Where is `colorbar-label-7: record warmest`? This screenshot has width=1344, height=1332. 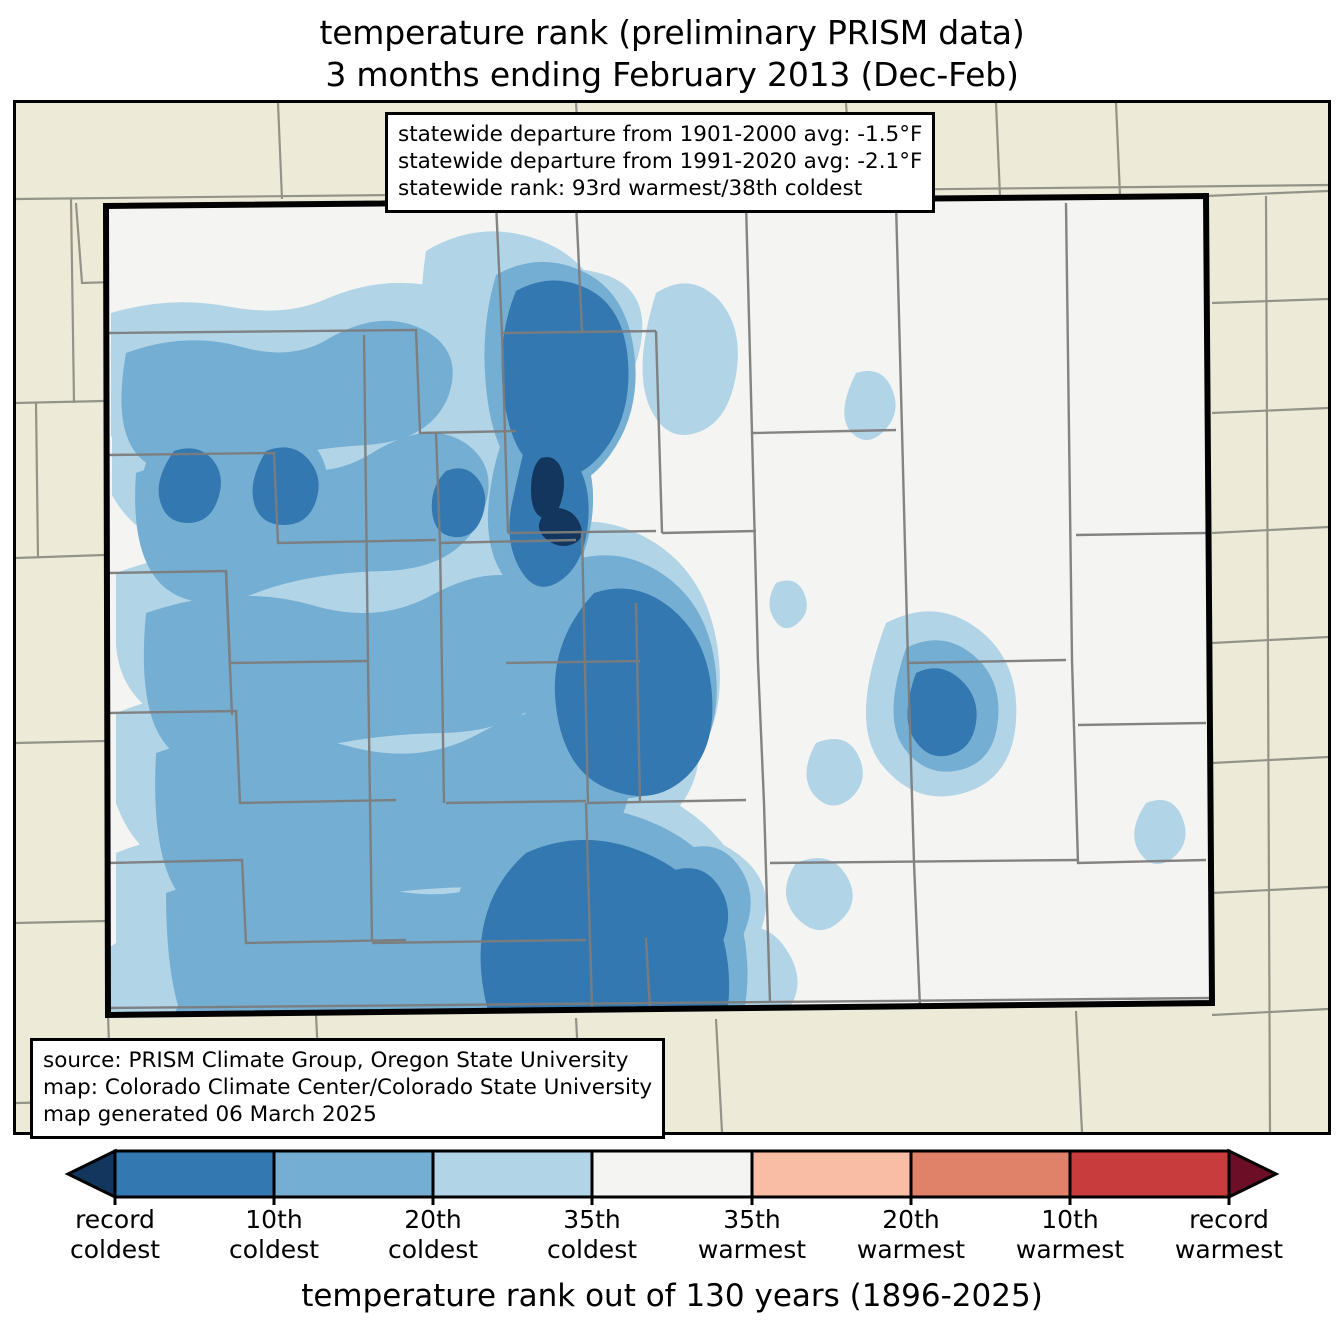 colorbar-label-7: record warmest is located at coordinates (1229, 1235).